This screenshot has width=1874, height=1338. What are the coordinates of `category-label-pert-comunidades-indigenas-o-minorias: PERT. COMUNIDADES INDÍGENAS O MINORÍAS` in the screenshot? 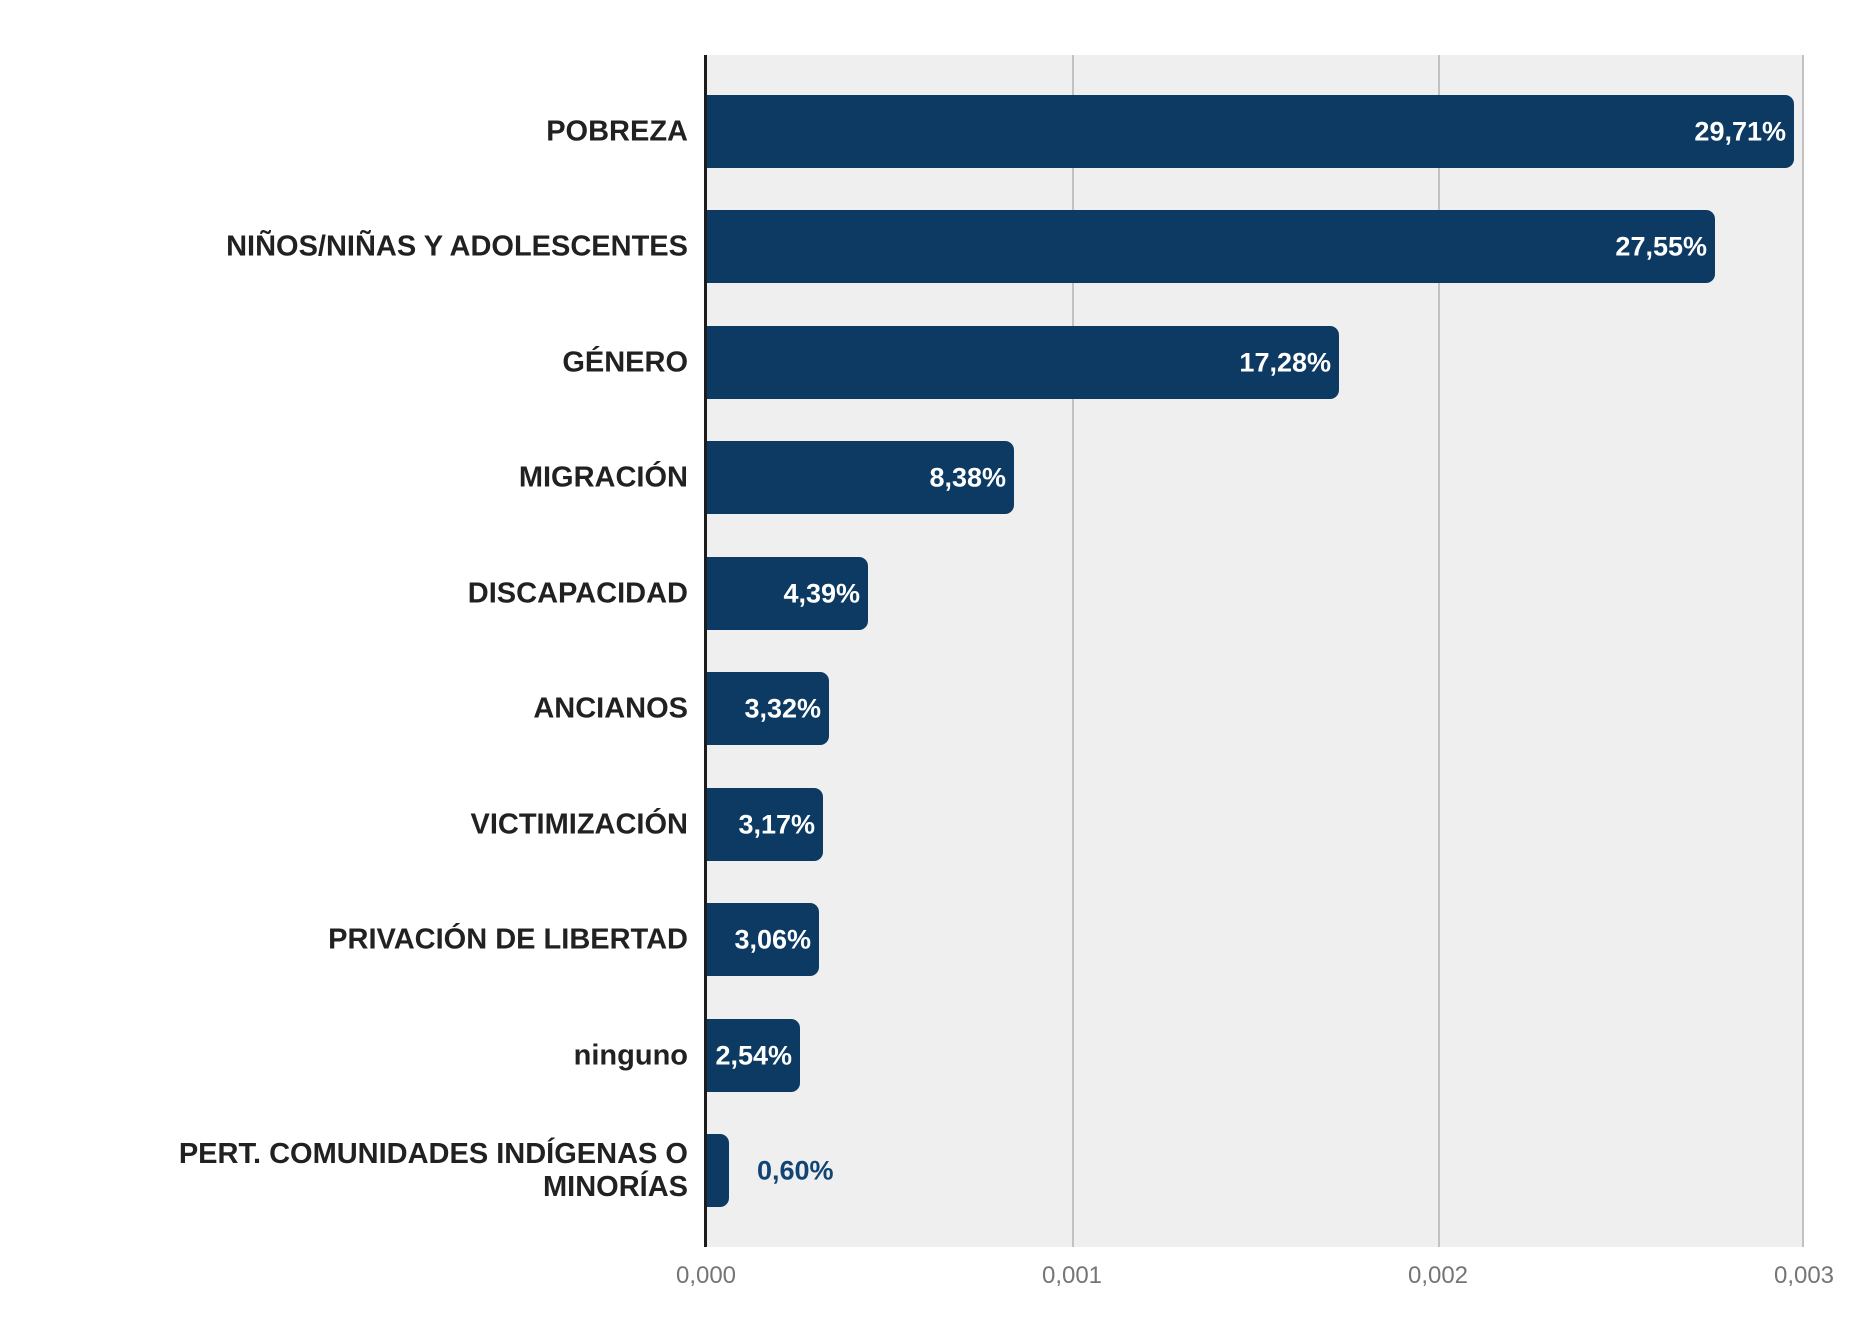 It's located at (433, 1170).